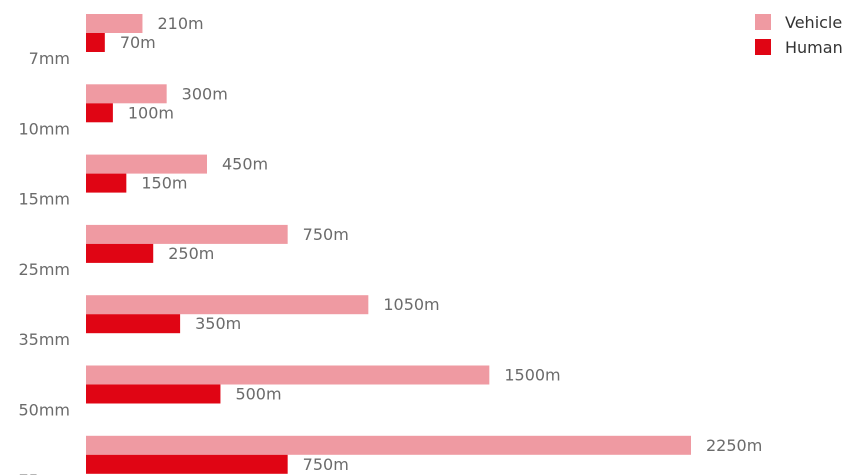 Image resolution: width=865 pixels, height=475 pixels. What do you see at coordinates (44, 339) in the screenshot?
I see `category-label-35mm: 35mm` at bounding box center [44, 339].